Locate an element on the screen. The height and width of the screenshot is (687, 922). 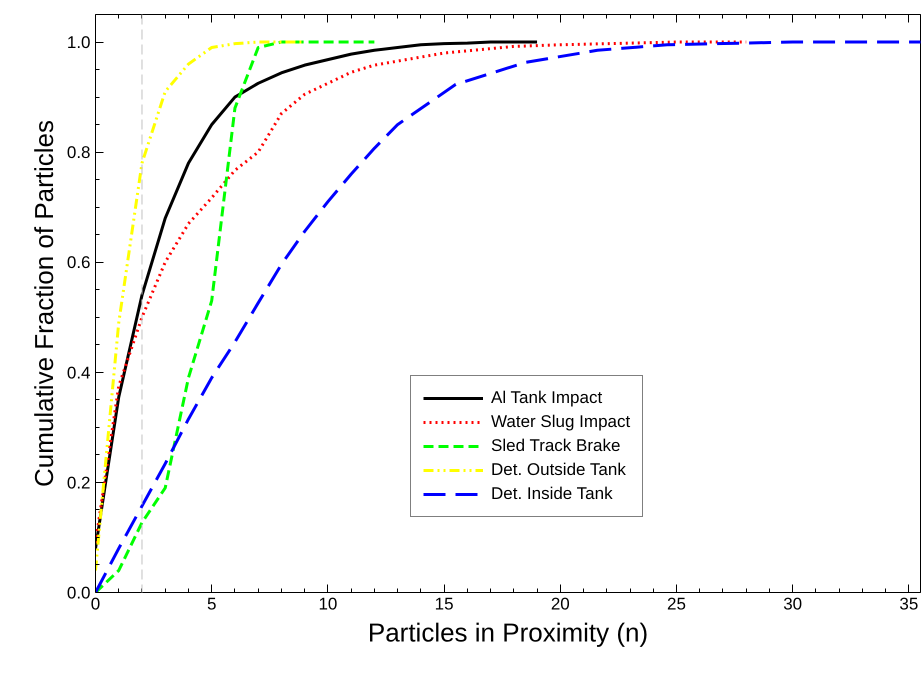
x-tick-label: 15 is located at coordinates (444, 604).